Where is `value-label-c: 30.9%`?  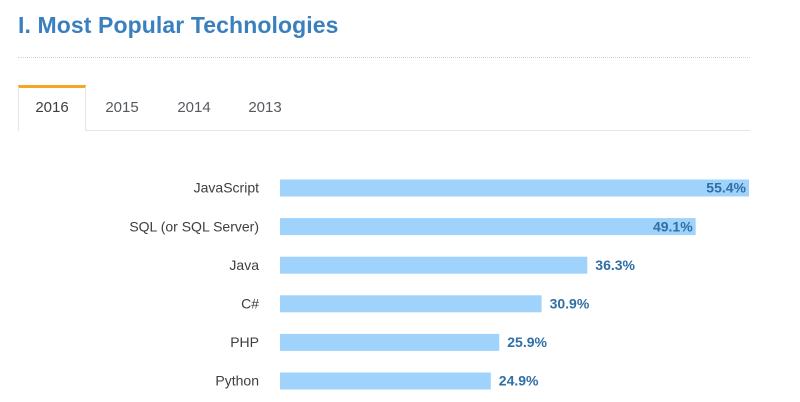
value-label-c: 30.9% is located at coordinates (570, 304).